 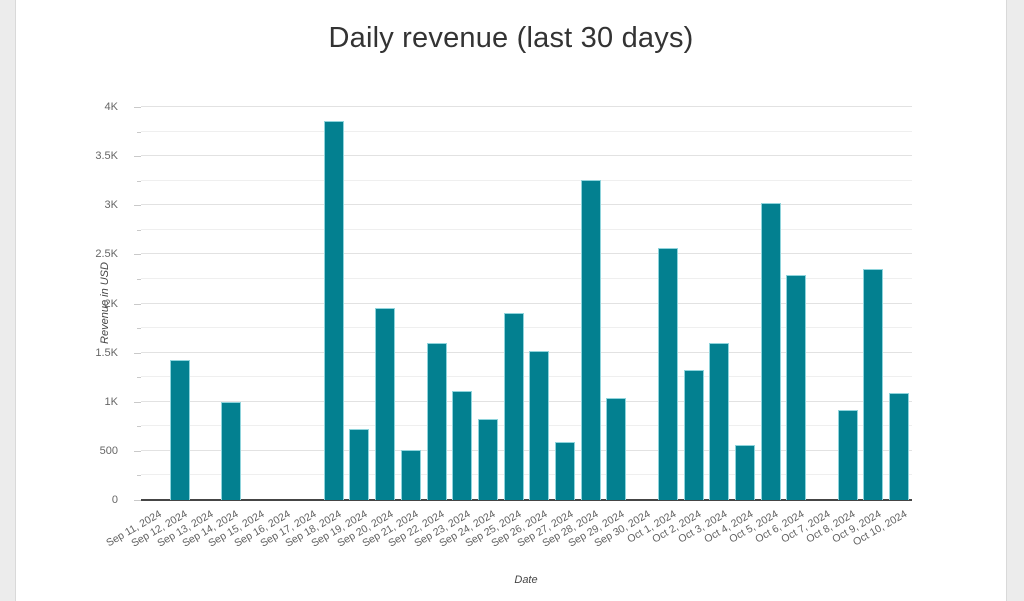 I want to click on y-tick-label: 4K, so click(x=111, y=107).